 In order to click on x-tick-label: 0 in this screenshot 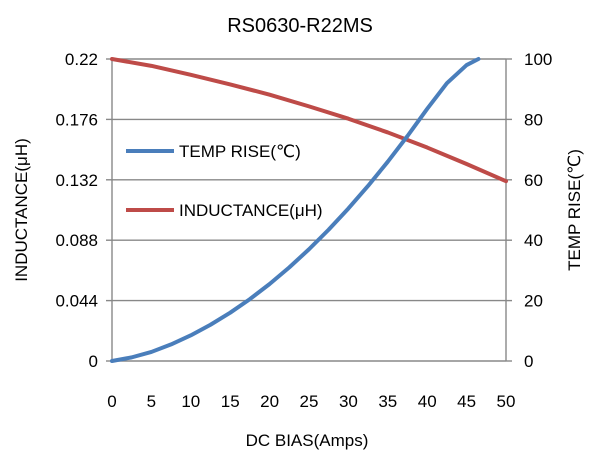, I will do `click(111, 401)`.